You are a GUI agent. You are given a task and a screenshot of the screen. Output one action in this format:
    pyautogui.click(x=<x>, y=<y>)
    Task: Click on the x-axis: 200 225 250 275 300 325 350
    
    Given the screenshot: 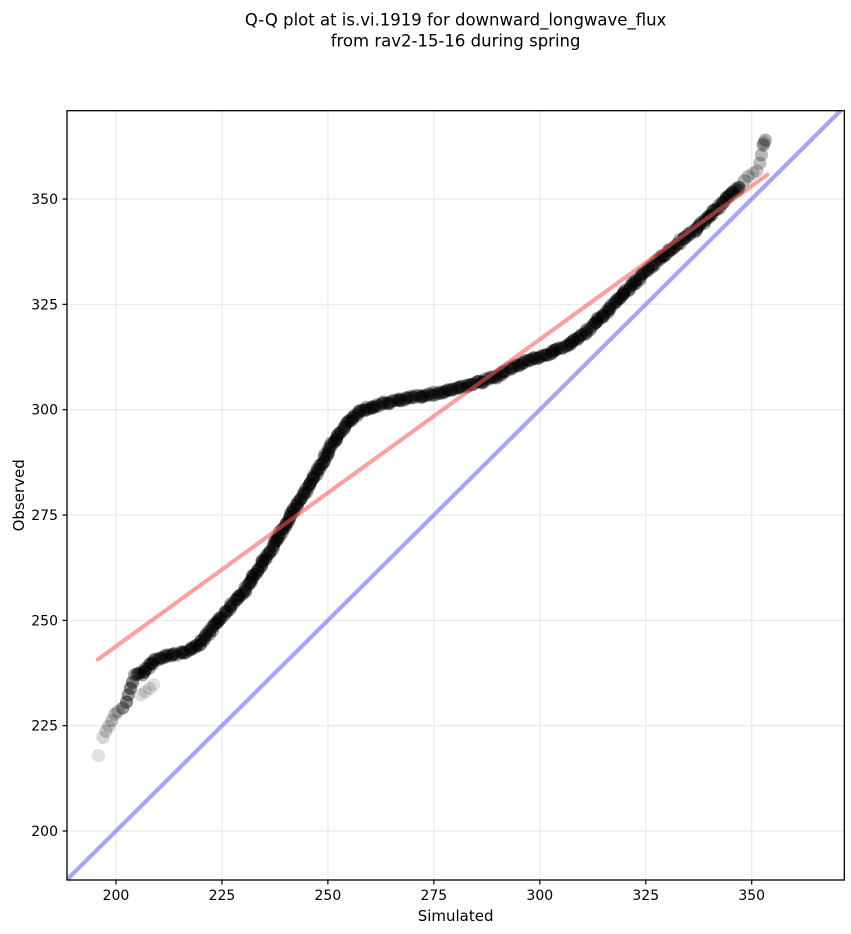 What is the action you would take?
    pyautogui.click(x=434, y=892)
    